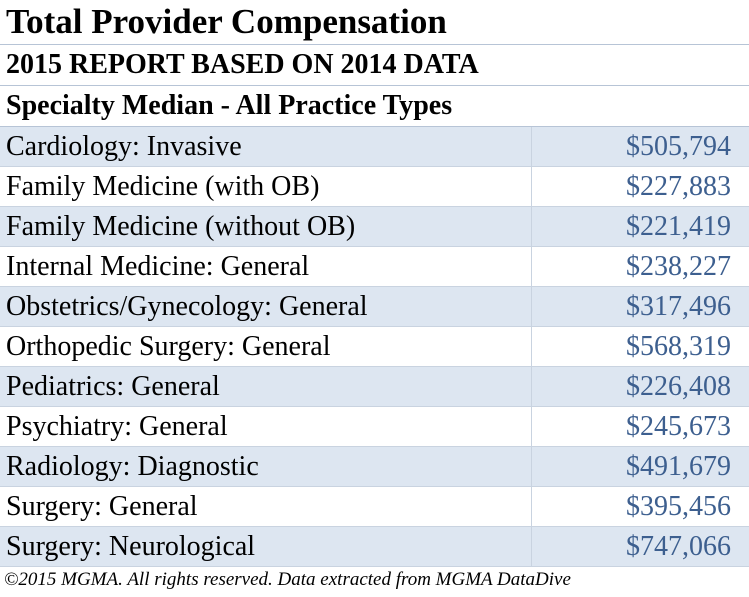  What do you see at coordinates (374, 106) in the screenshot?
I see `column-header: Specialty Median - All Practice Types` at bounding box center [374, 106].